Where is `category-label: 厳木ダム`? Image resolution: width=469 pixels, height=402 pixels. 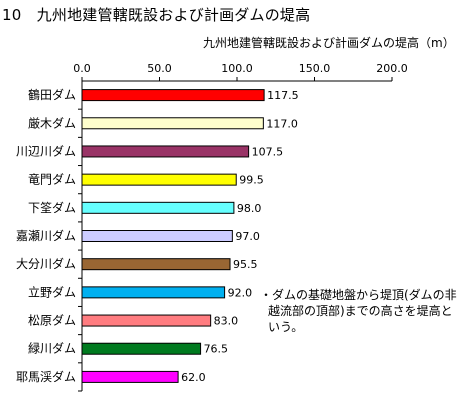 category-label: 厳木ダム is located at coordinates (52, 122).